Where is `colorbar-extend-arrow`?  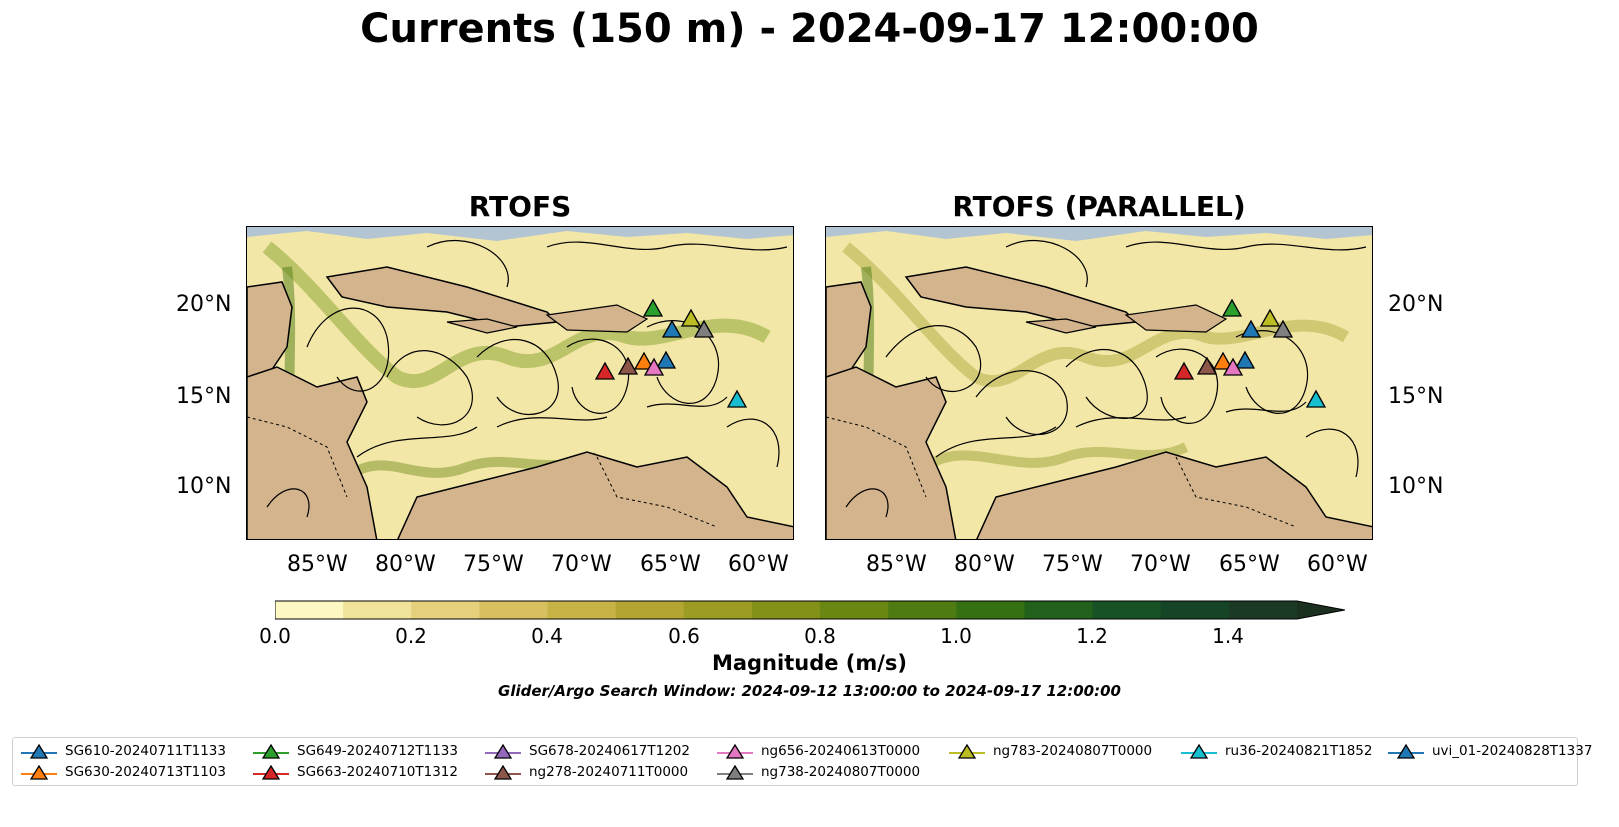 colorbar-extend-arrow is located at coordinates (1321, 610).